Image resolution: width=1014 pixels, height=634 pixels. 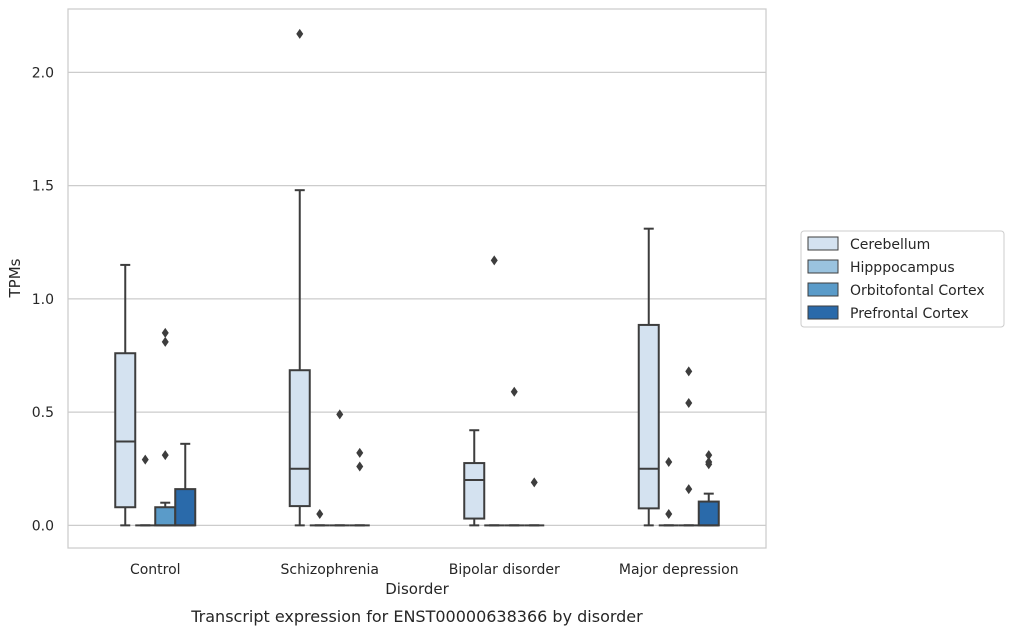 I want to click on y-axis-label: TPMs, so click(x=15, y=278).